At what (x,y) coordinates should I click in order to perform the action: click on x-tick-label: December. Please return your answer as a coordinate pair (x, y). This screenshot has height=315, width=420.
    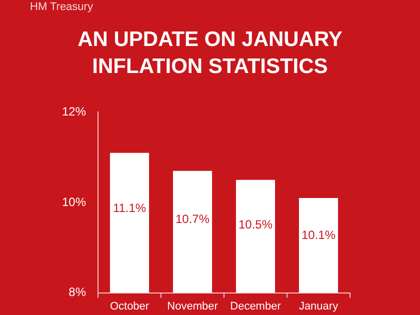
    Looking at the image, I should click on (256, 306).